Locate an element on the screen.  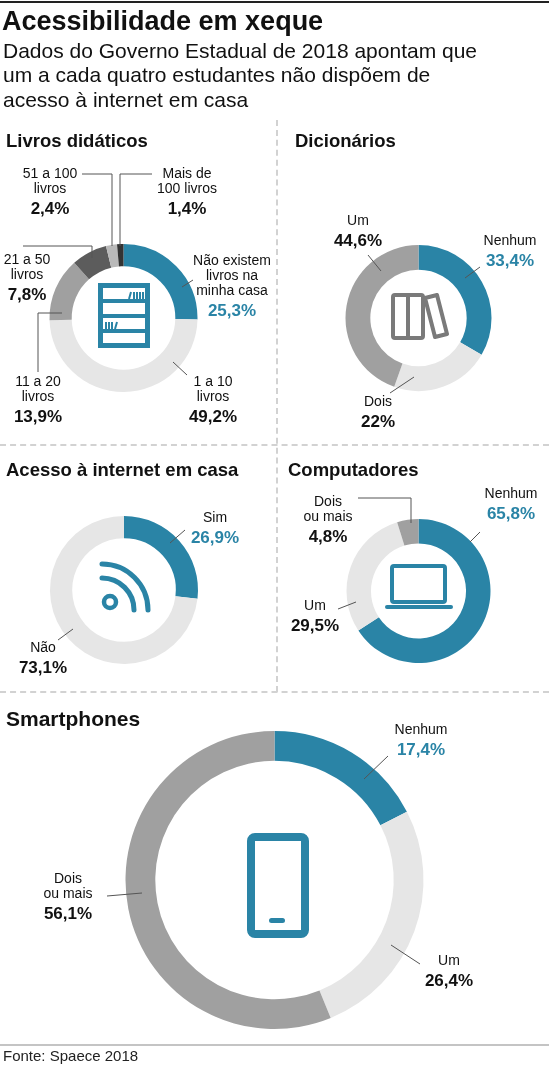
data-label: 2,4% is located at coordinates (50, 208).